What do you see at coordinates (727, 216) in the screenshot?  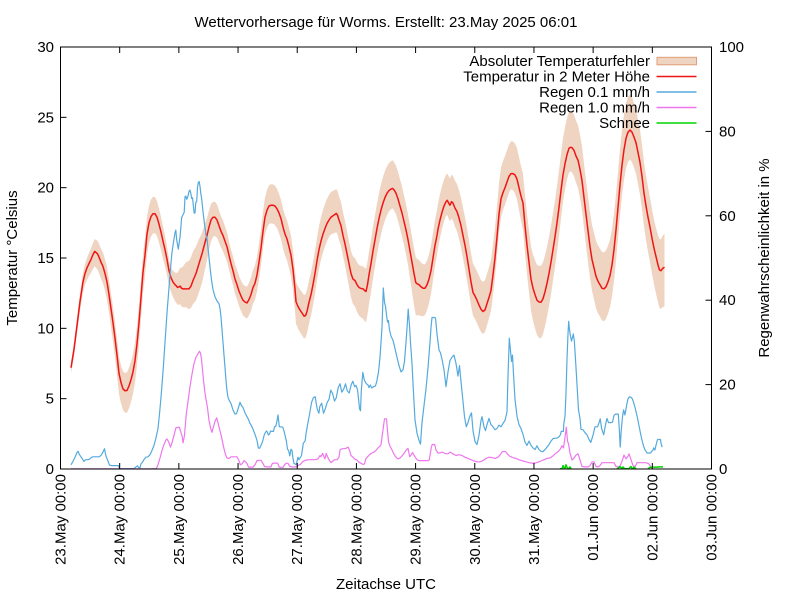 I see `svg-text: 60` at bounding box center [727, 216].